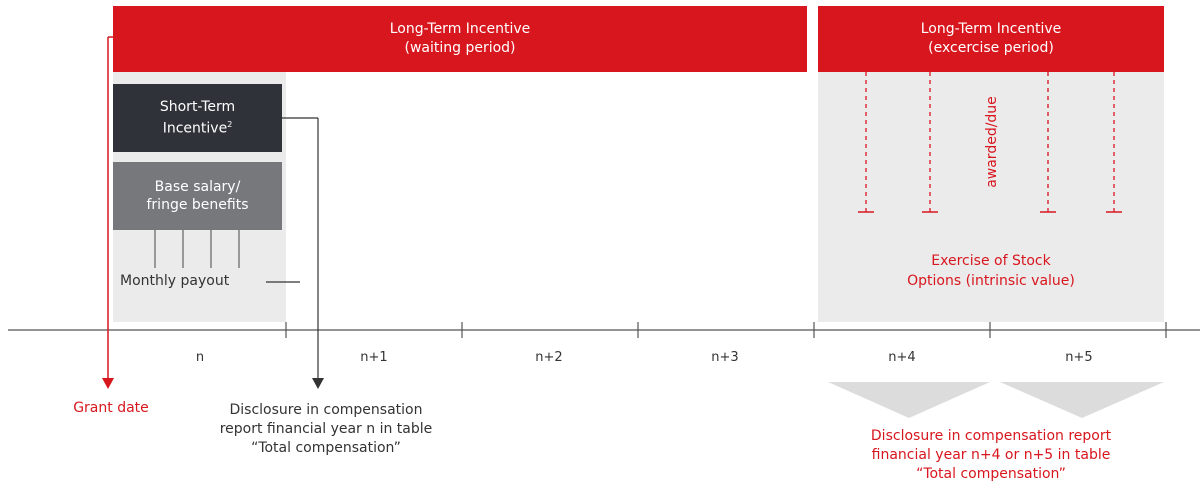 Image resolution: width=1200 pixels, height=489 pixels. I want to click on lti-exercise-subtitle: (excercise period), so click(991, 48).